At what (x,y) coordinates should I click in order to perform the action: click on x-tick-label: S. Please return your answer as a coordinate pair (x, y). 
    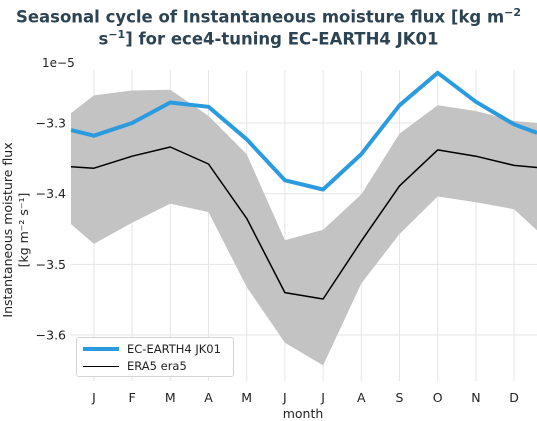
    Looking at the image, I should click on (400, 397).